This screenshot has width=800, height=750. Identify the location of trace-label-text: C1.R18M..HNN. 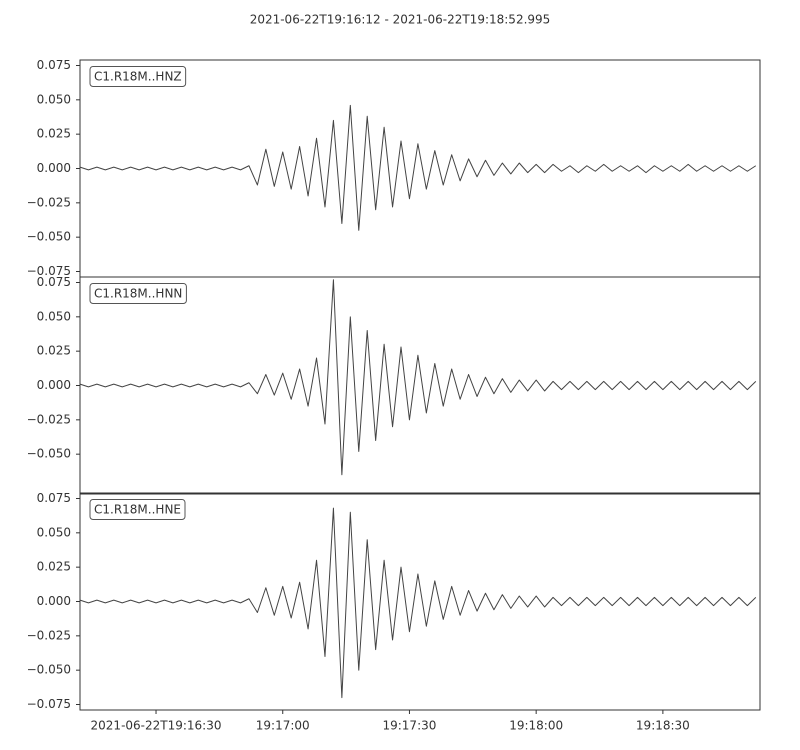
(138, 294).